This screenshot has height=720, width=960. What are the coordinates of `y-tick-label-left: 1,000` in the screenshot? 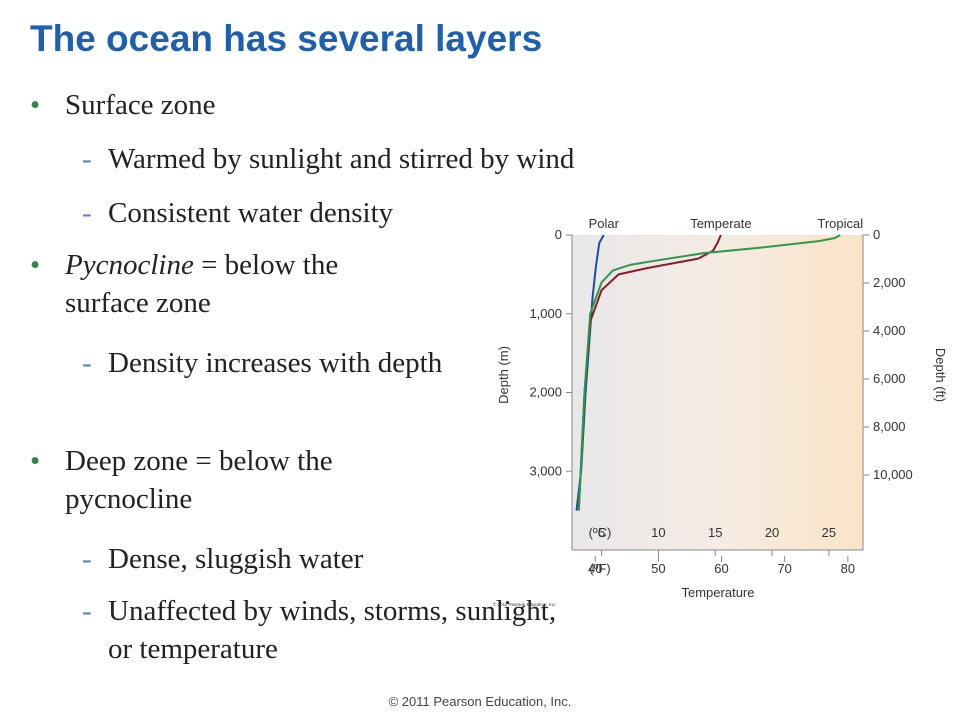 It's located at (545, 313).